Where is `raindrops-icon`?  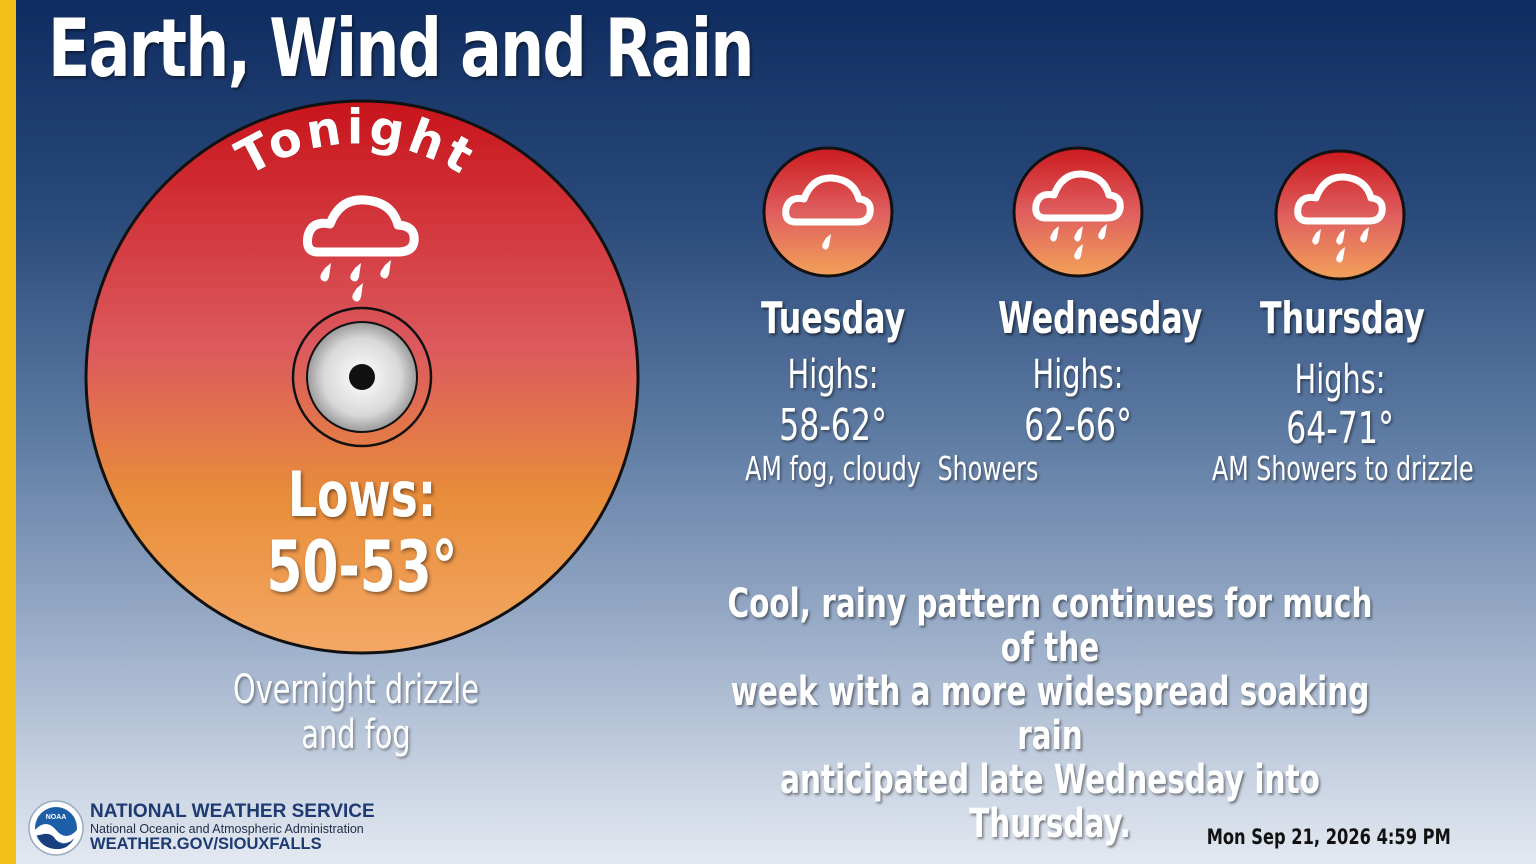 raindrops-icon is located at coordinates (355, 281).